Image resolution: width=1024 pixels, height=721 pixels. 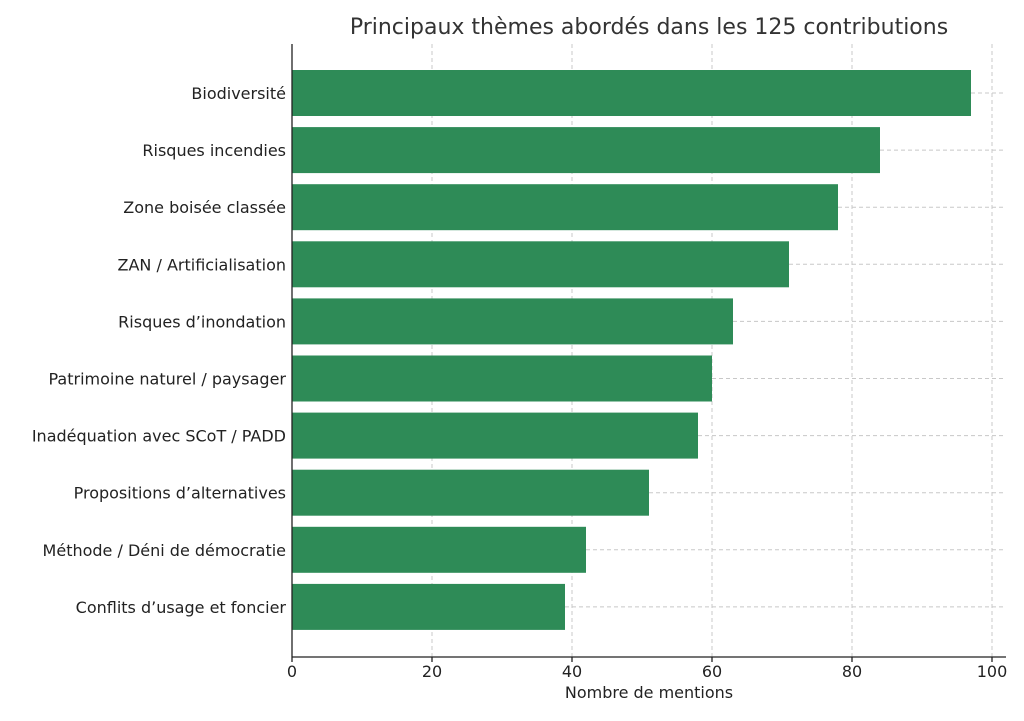 What do you see at coordinates (647, 669) in the screenshot?
I see `x-tick-labels: 0 20 40 60 80 100` at bounding box center [647, 669].